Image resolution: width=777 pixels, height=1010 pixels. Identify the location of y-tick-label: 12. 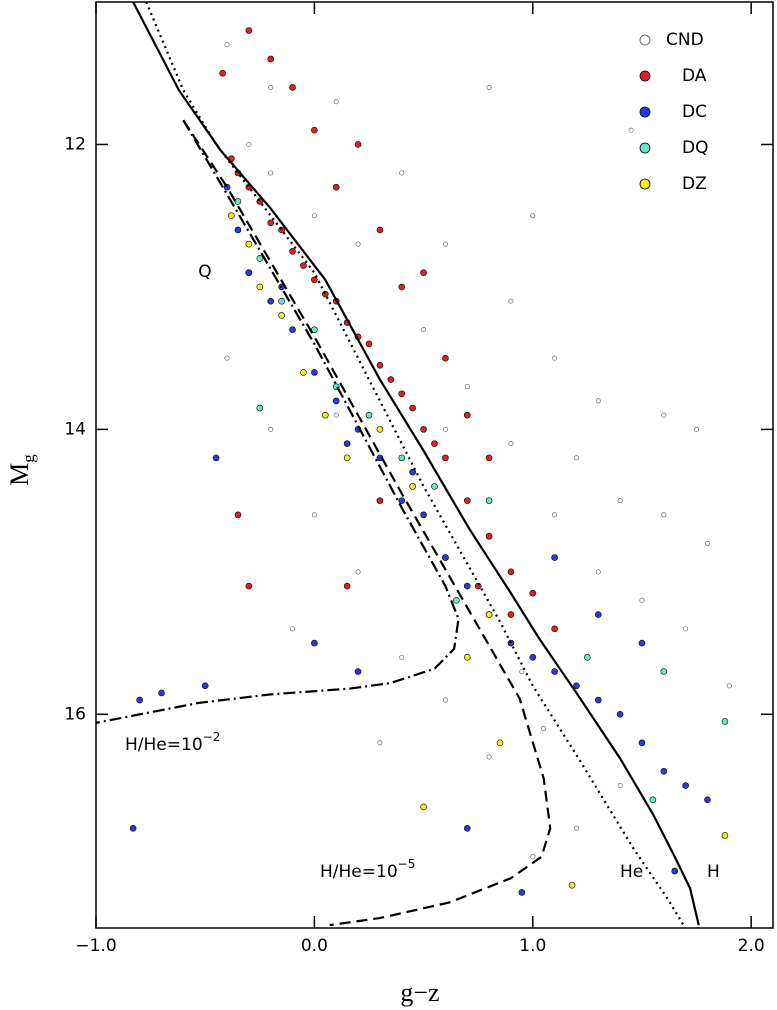
(75, 144).